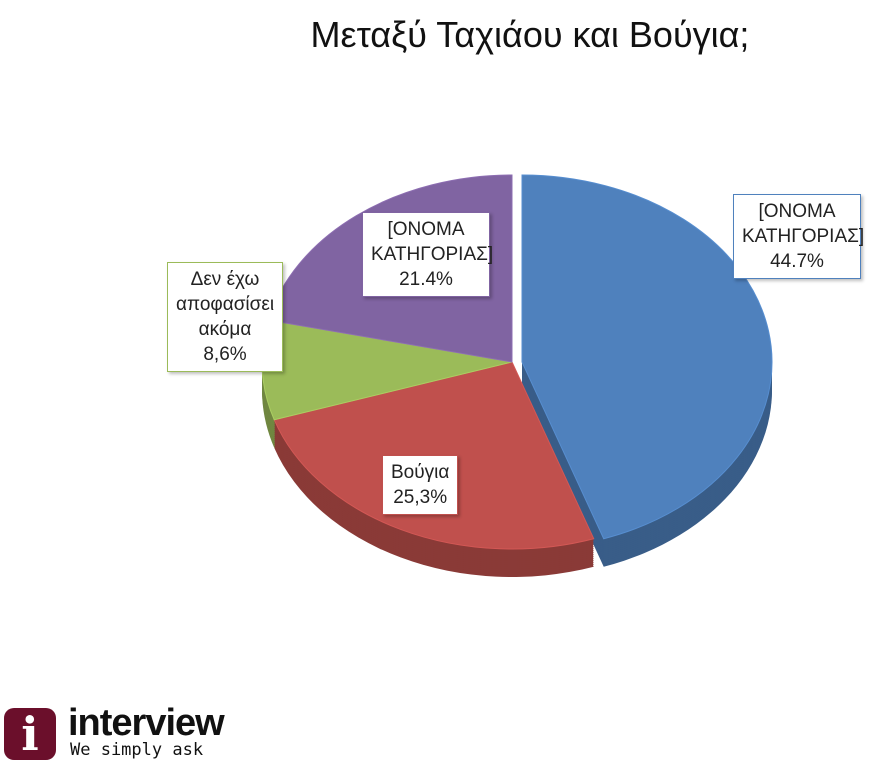 This screenshot has width=880, height=764. Describe the element at coordinates (798, 236) in the screenshot. I see `data-label-0: [ΟΝΟΜΑ ΚΑΤΗΓΟΡΙΑΣ] 44.7%` at that location.